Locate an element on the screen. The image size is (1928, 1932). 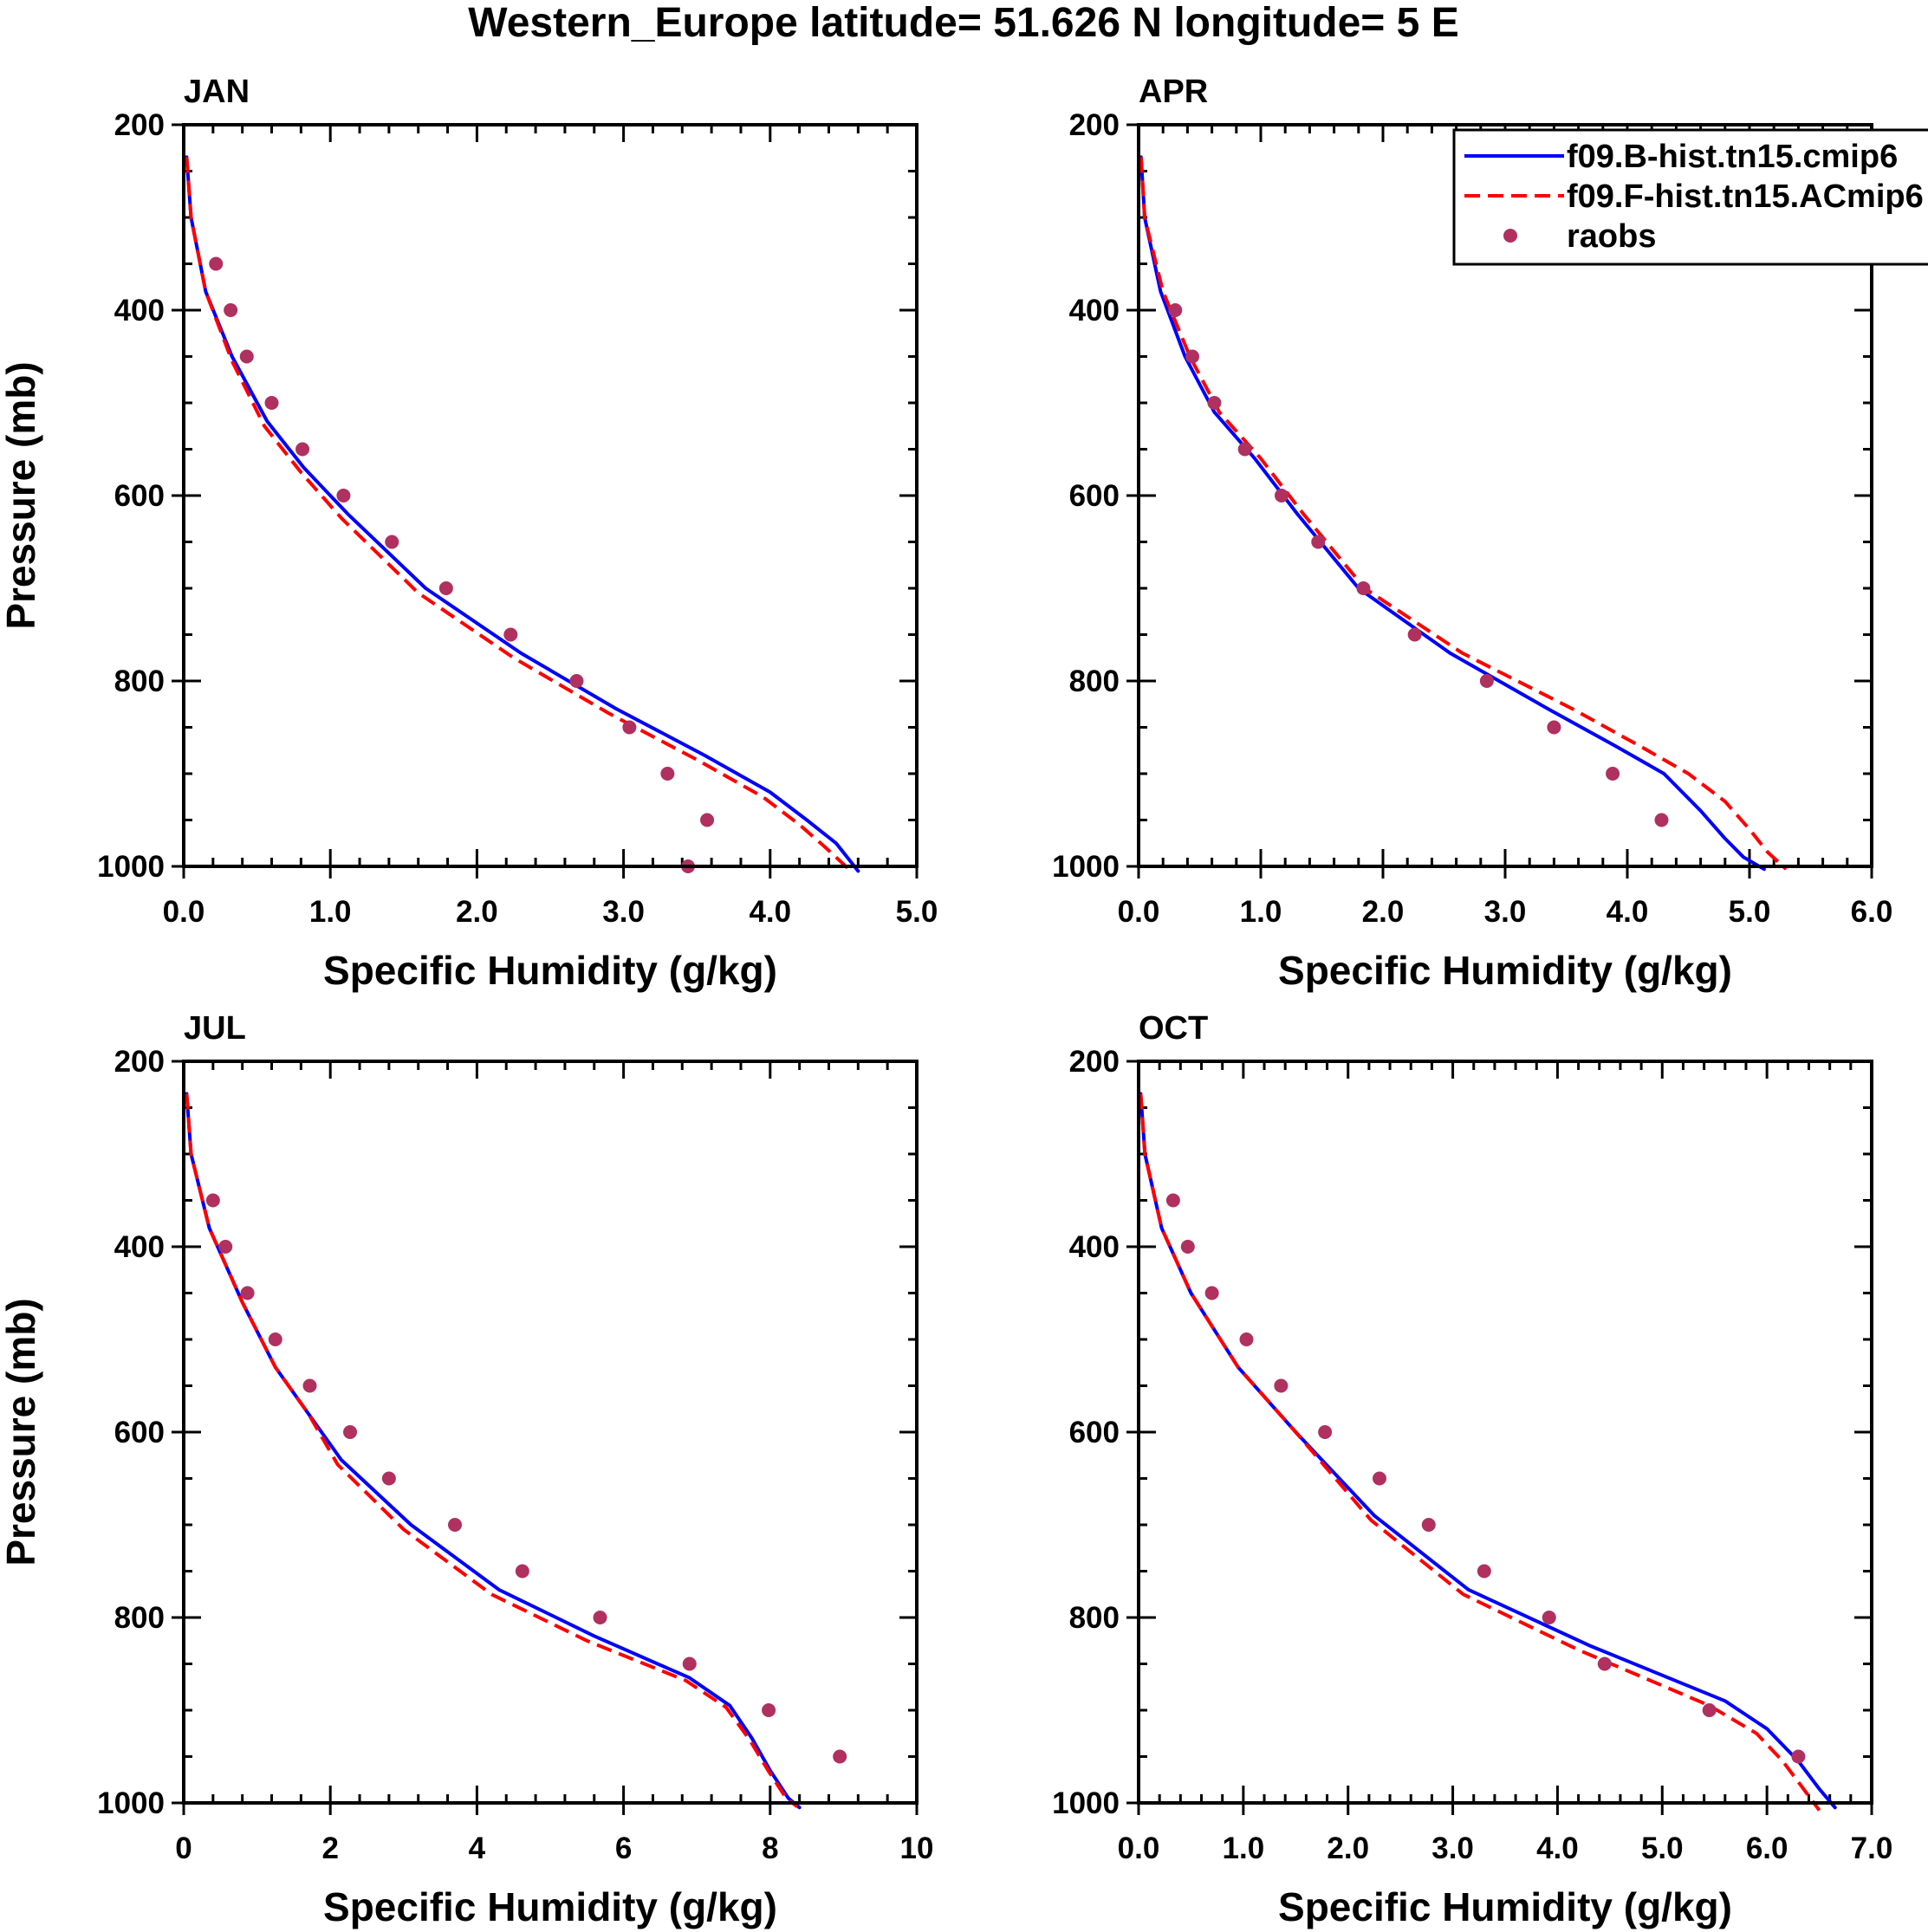
panel-title: APR is located at coordinates (1173, 92).